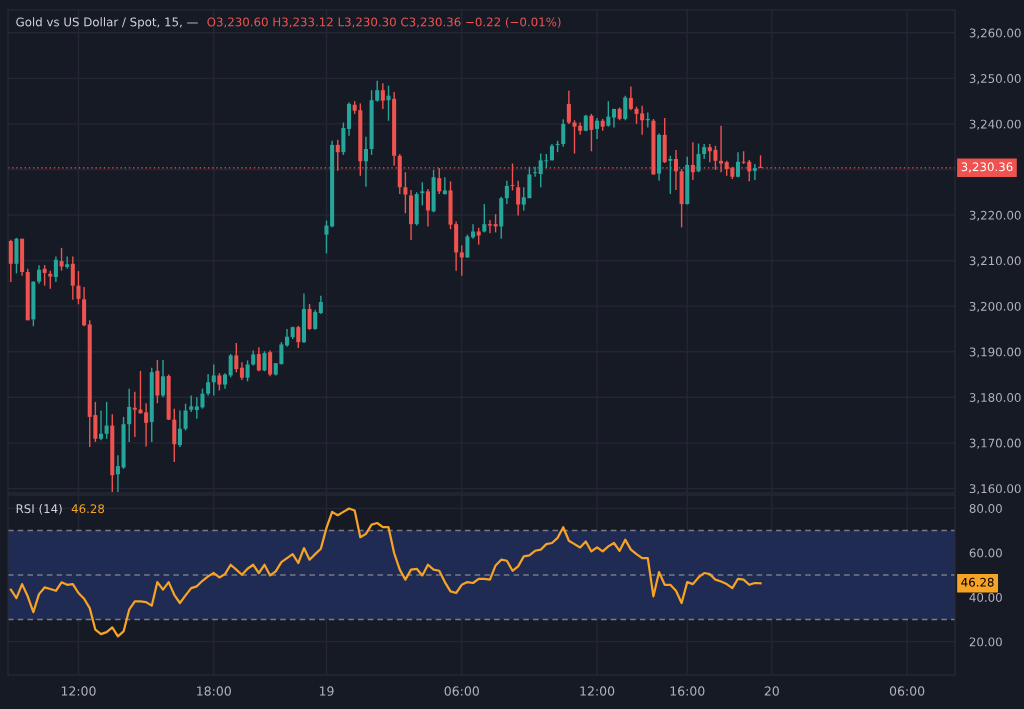 Image resolution: width=1024 pixels, height=709 pixels. Describe the element at coordinates (977, 582) in the screenshot. I see `annotation: 46.28` at that location.